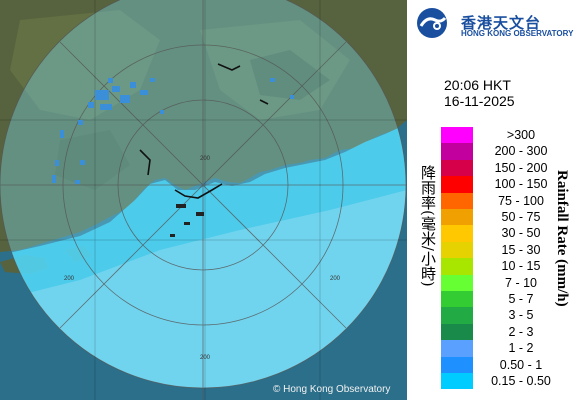  I want to click on copyright-text: © Hong Kong Observatory, so click(332, 389).